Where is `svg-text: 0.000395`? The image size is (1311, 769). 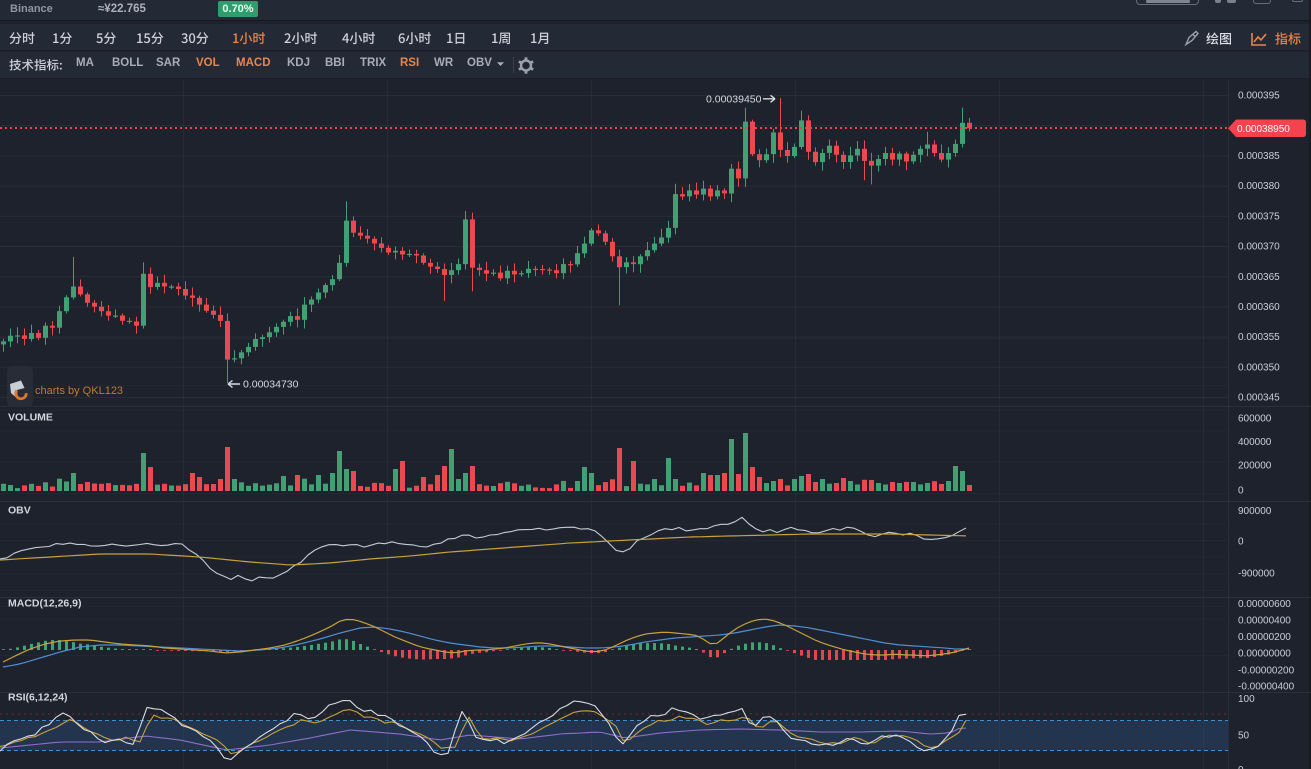 svg-text: 0.000395 is located at coordinates (1259, 96).